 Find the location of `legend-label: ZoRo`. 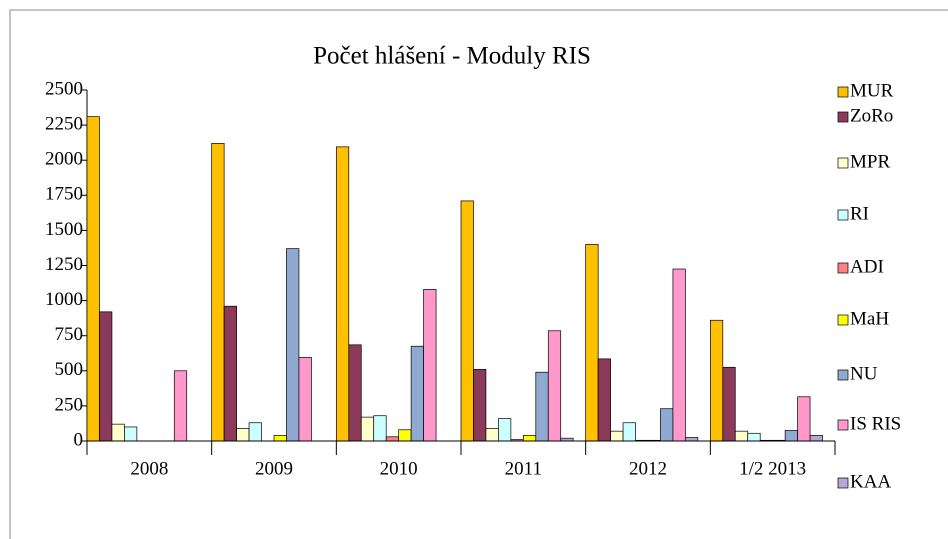

legend-label: ZoRo is located at coordinates (871, 115).